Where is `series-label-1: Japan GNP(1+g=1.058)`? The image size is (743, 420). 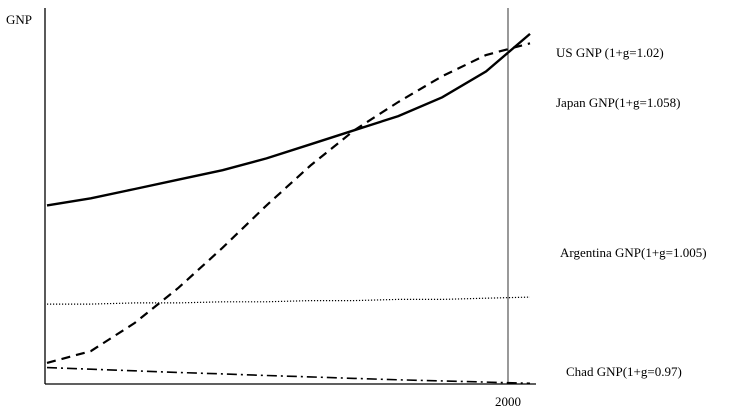 series-label-1: Japan GNP(1+g=1.058) is located at coordinates (618, 102).